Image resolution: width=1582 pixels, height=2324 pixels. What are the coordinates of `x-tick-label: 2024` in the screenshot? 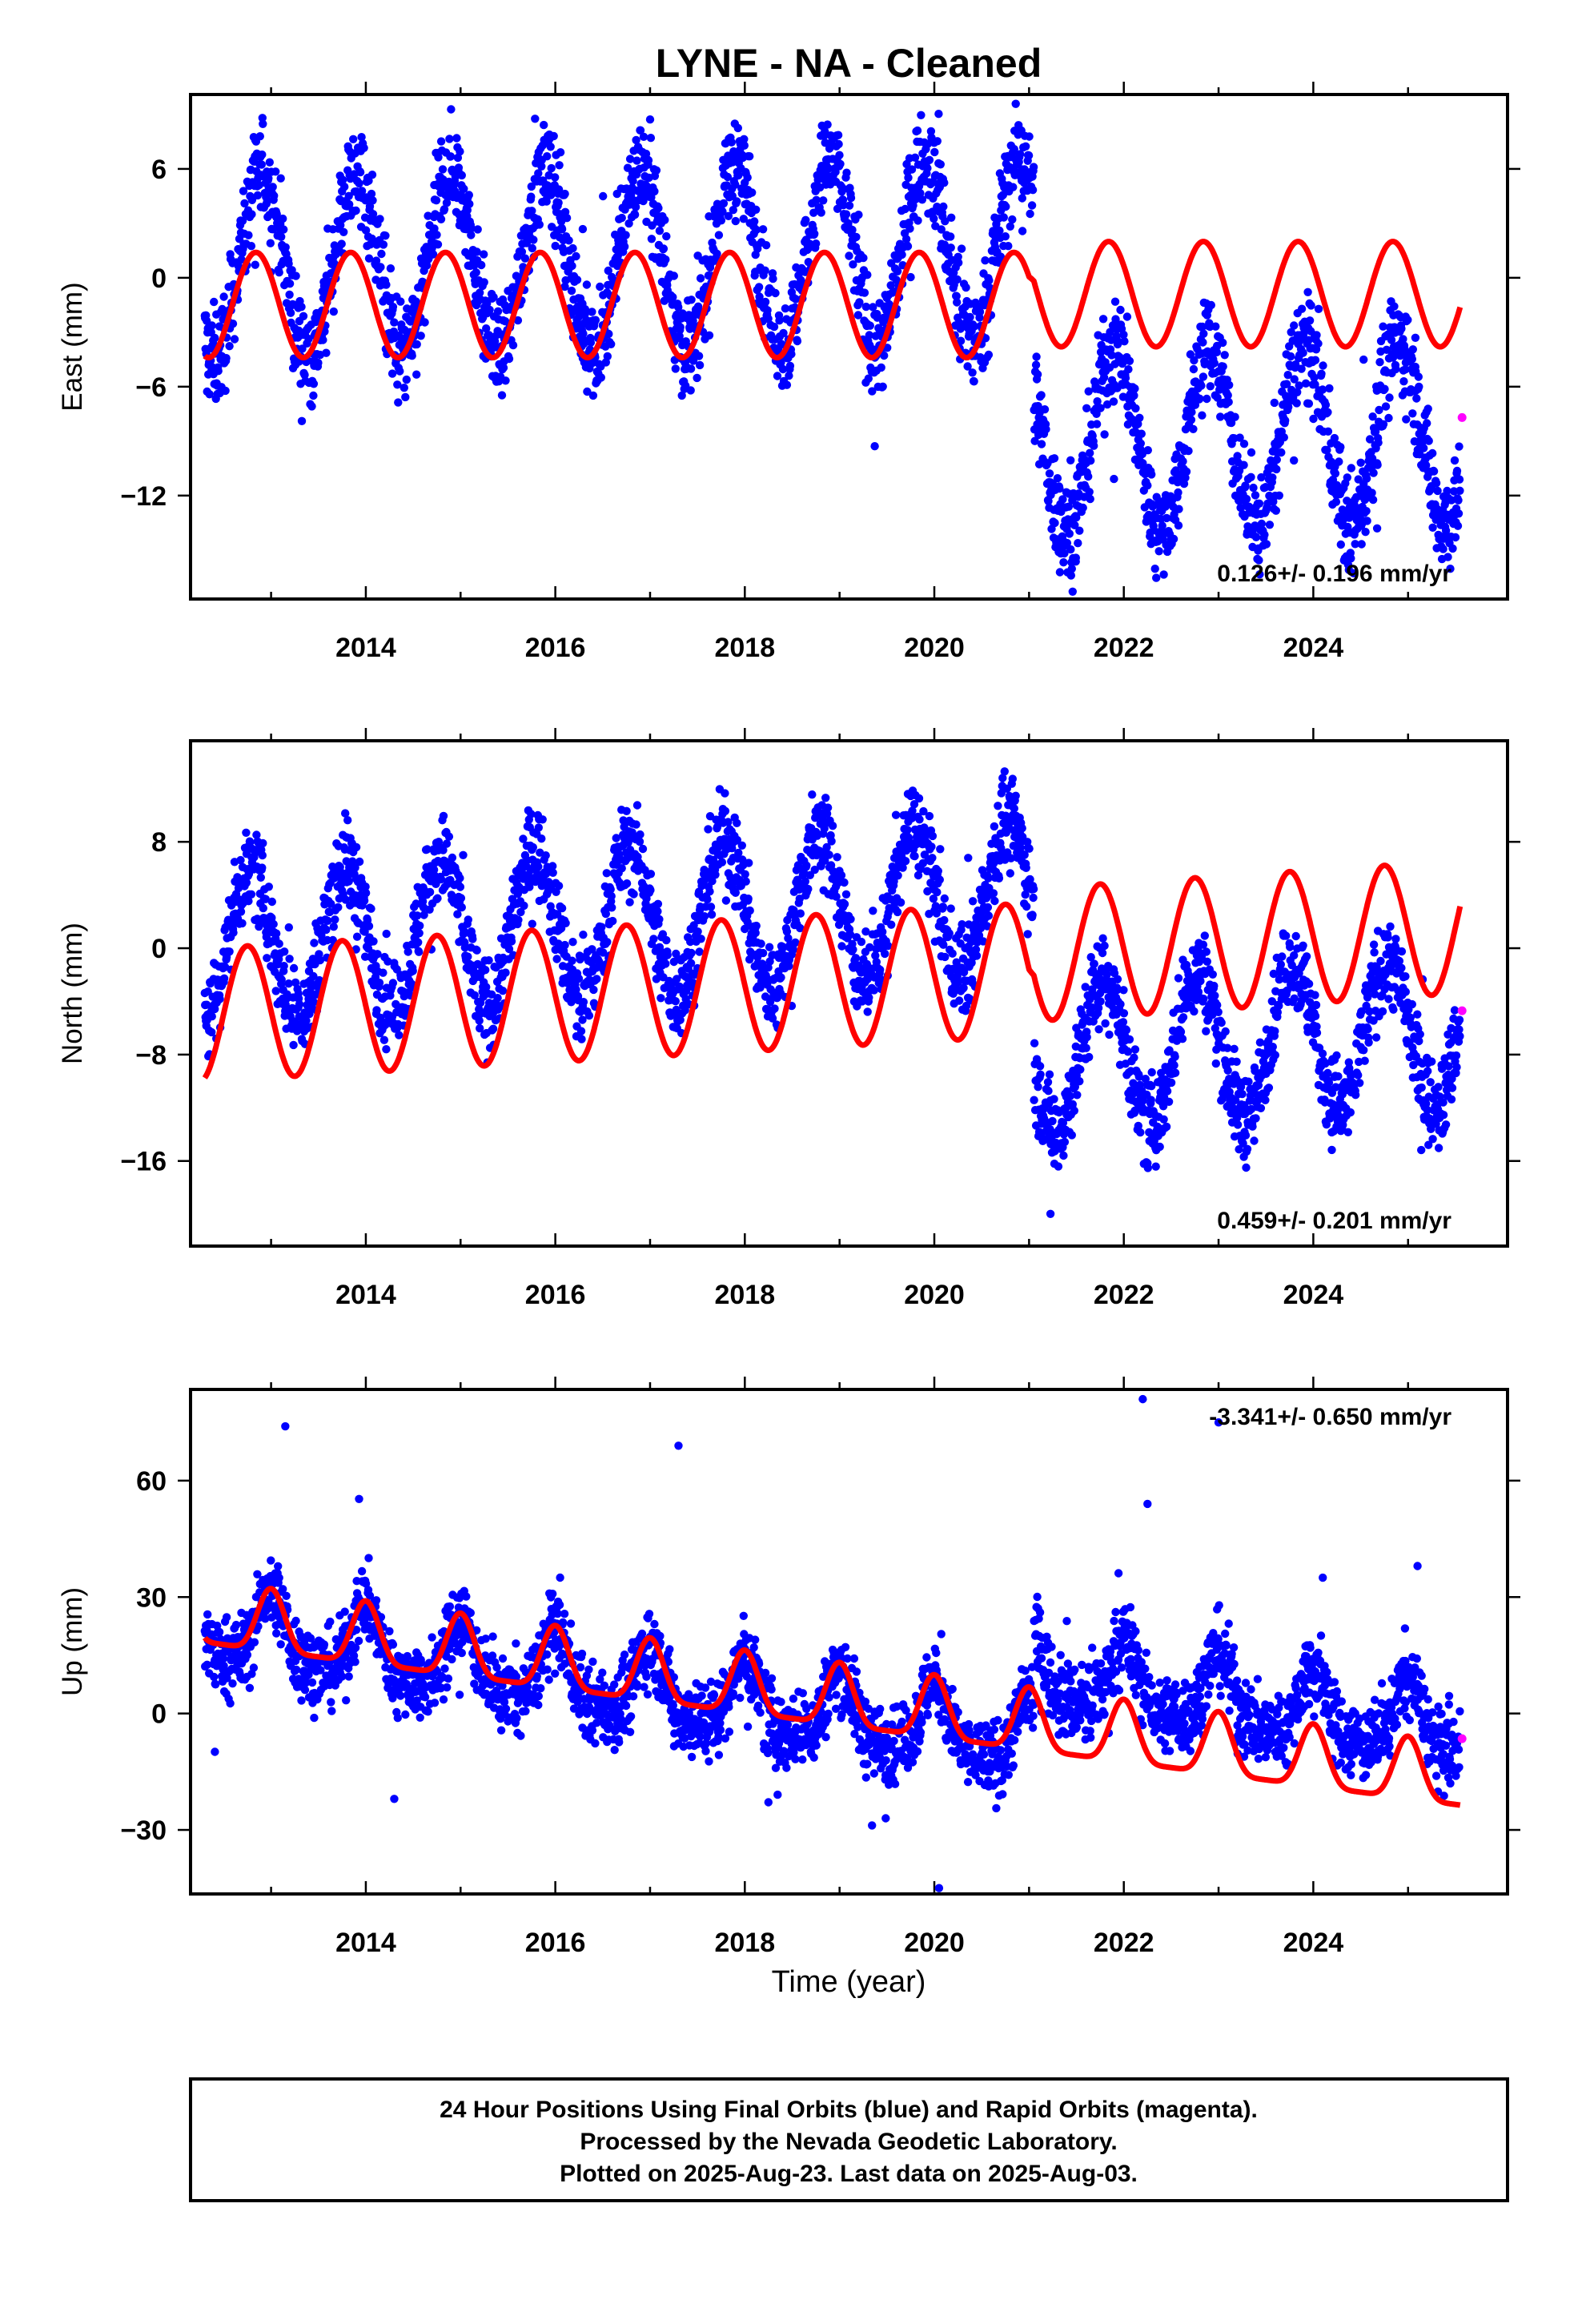 It's located at (1313, 1295).